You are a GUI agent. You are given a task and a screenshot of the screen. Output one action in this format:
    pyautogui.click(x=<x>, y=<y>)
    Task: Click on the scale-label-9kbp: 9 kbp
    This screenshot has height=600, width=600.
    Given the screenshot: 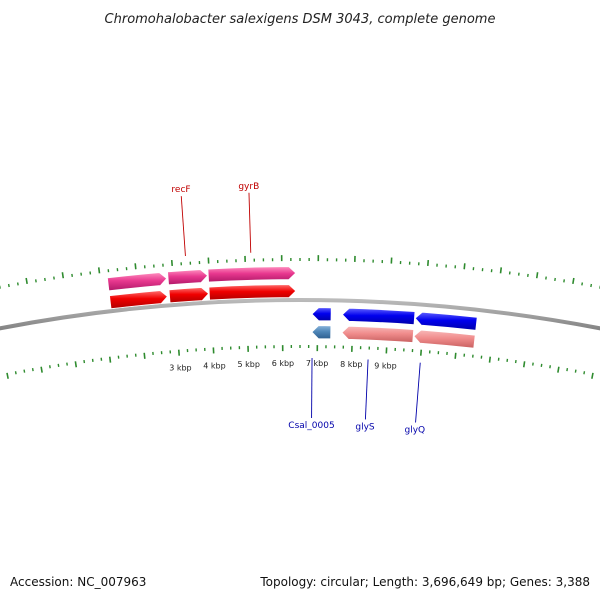 What is the action you would take?
    pyautogui.click(x=385, y=365)
    